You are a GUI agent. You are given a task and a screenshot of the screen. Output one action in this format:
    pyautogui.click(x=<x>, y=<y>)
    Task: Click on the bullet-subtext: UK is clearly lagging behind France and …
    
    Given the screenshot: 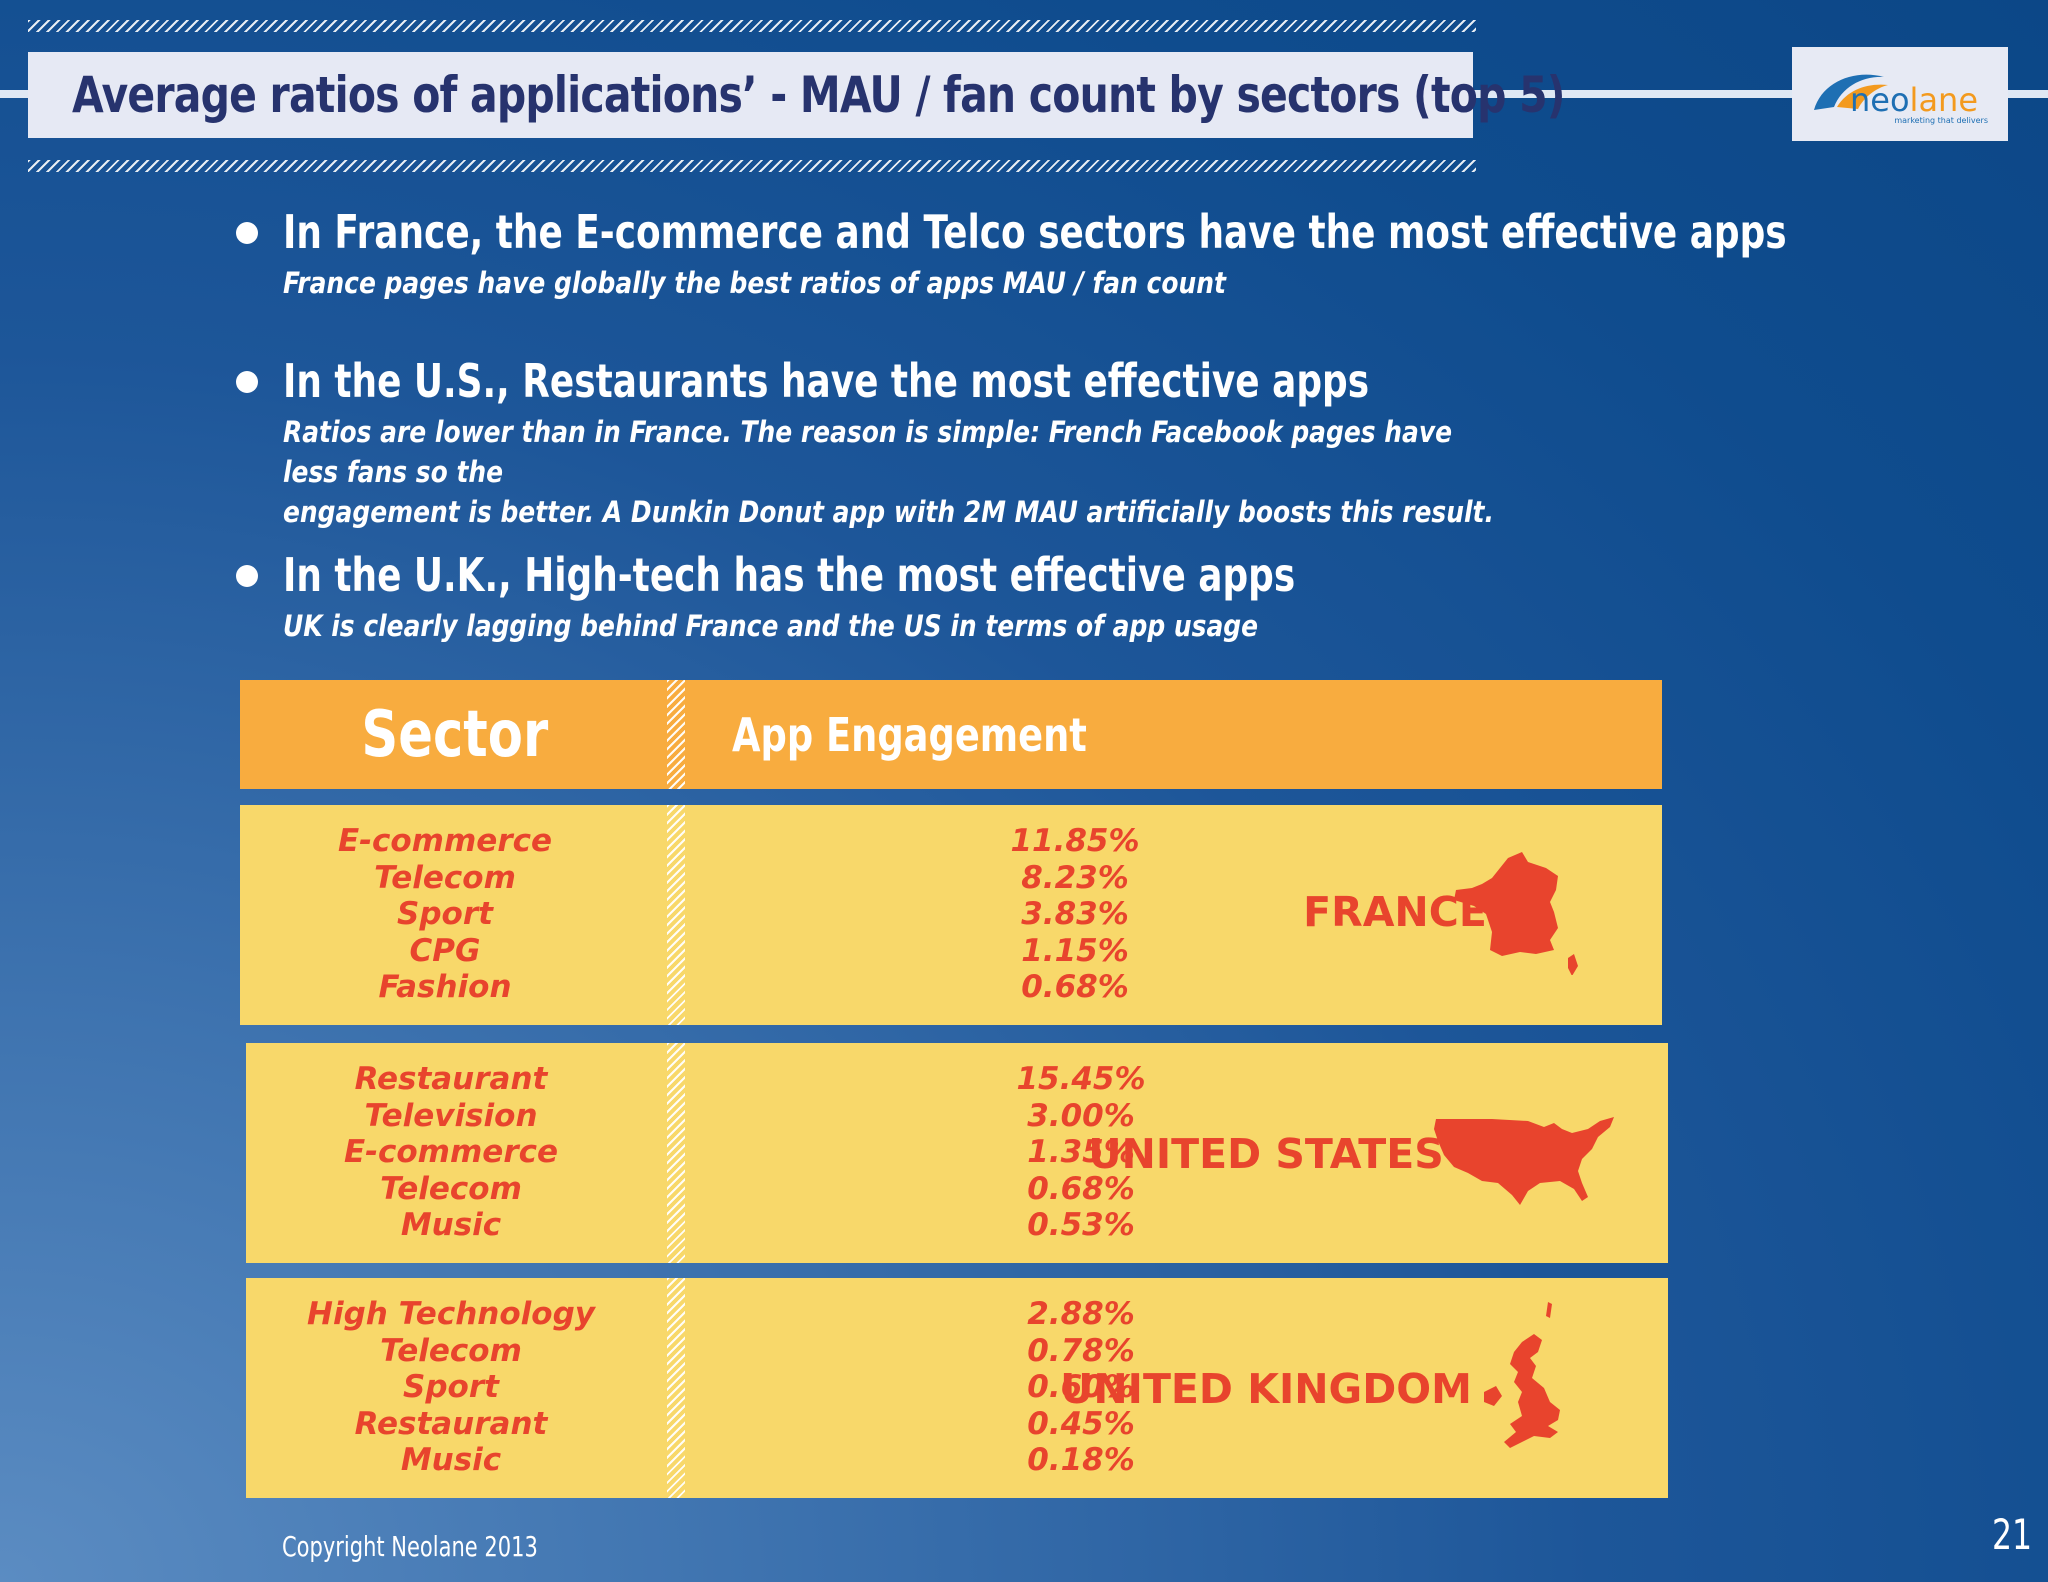 What is the action you would take?
    pyautogui.click(x=893, y=626)
    